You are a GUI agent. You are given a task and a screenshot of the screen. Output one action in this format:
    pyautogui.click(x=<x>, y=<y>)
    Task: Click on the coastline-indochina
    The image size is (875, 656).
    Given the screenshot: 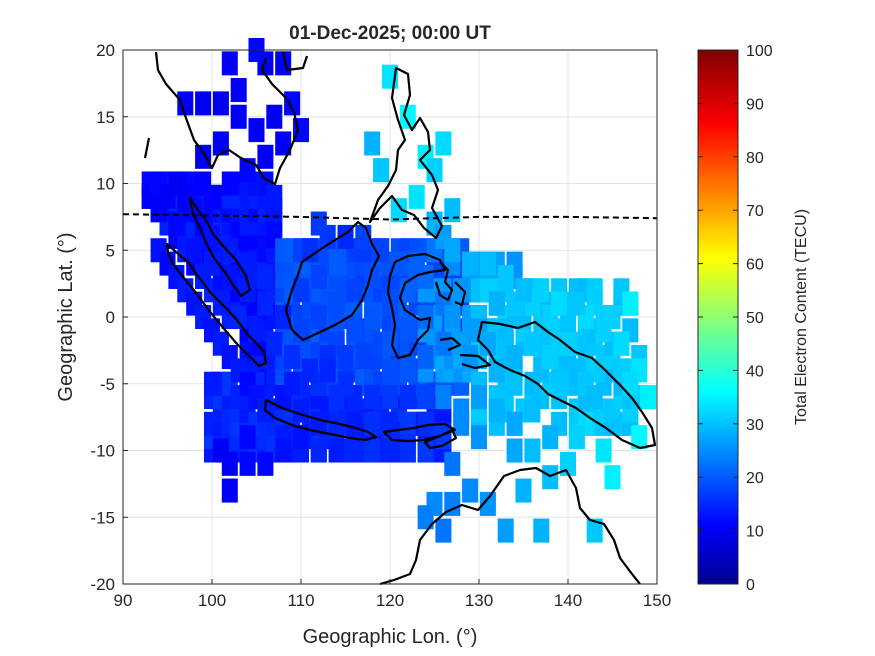 What is the action you would take?
    pyautogui.click(x=231, y=118)
    